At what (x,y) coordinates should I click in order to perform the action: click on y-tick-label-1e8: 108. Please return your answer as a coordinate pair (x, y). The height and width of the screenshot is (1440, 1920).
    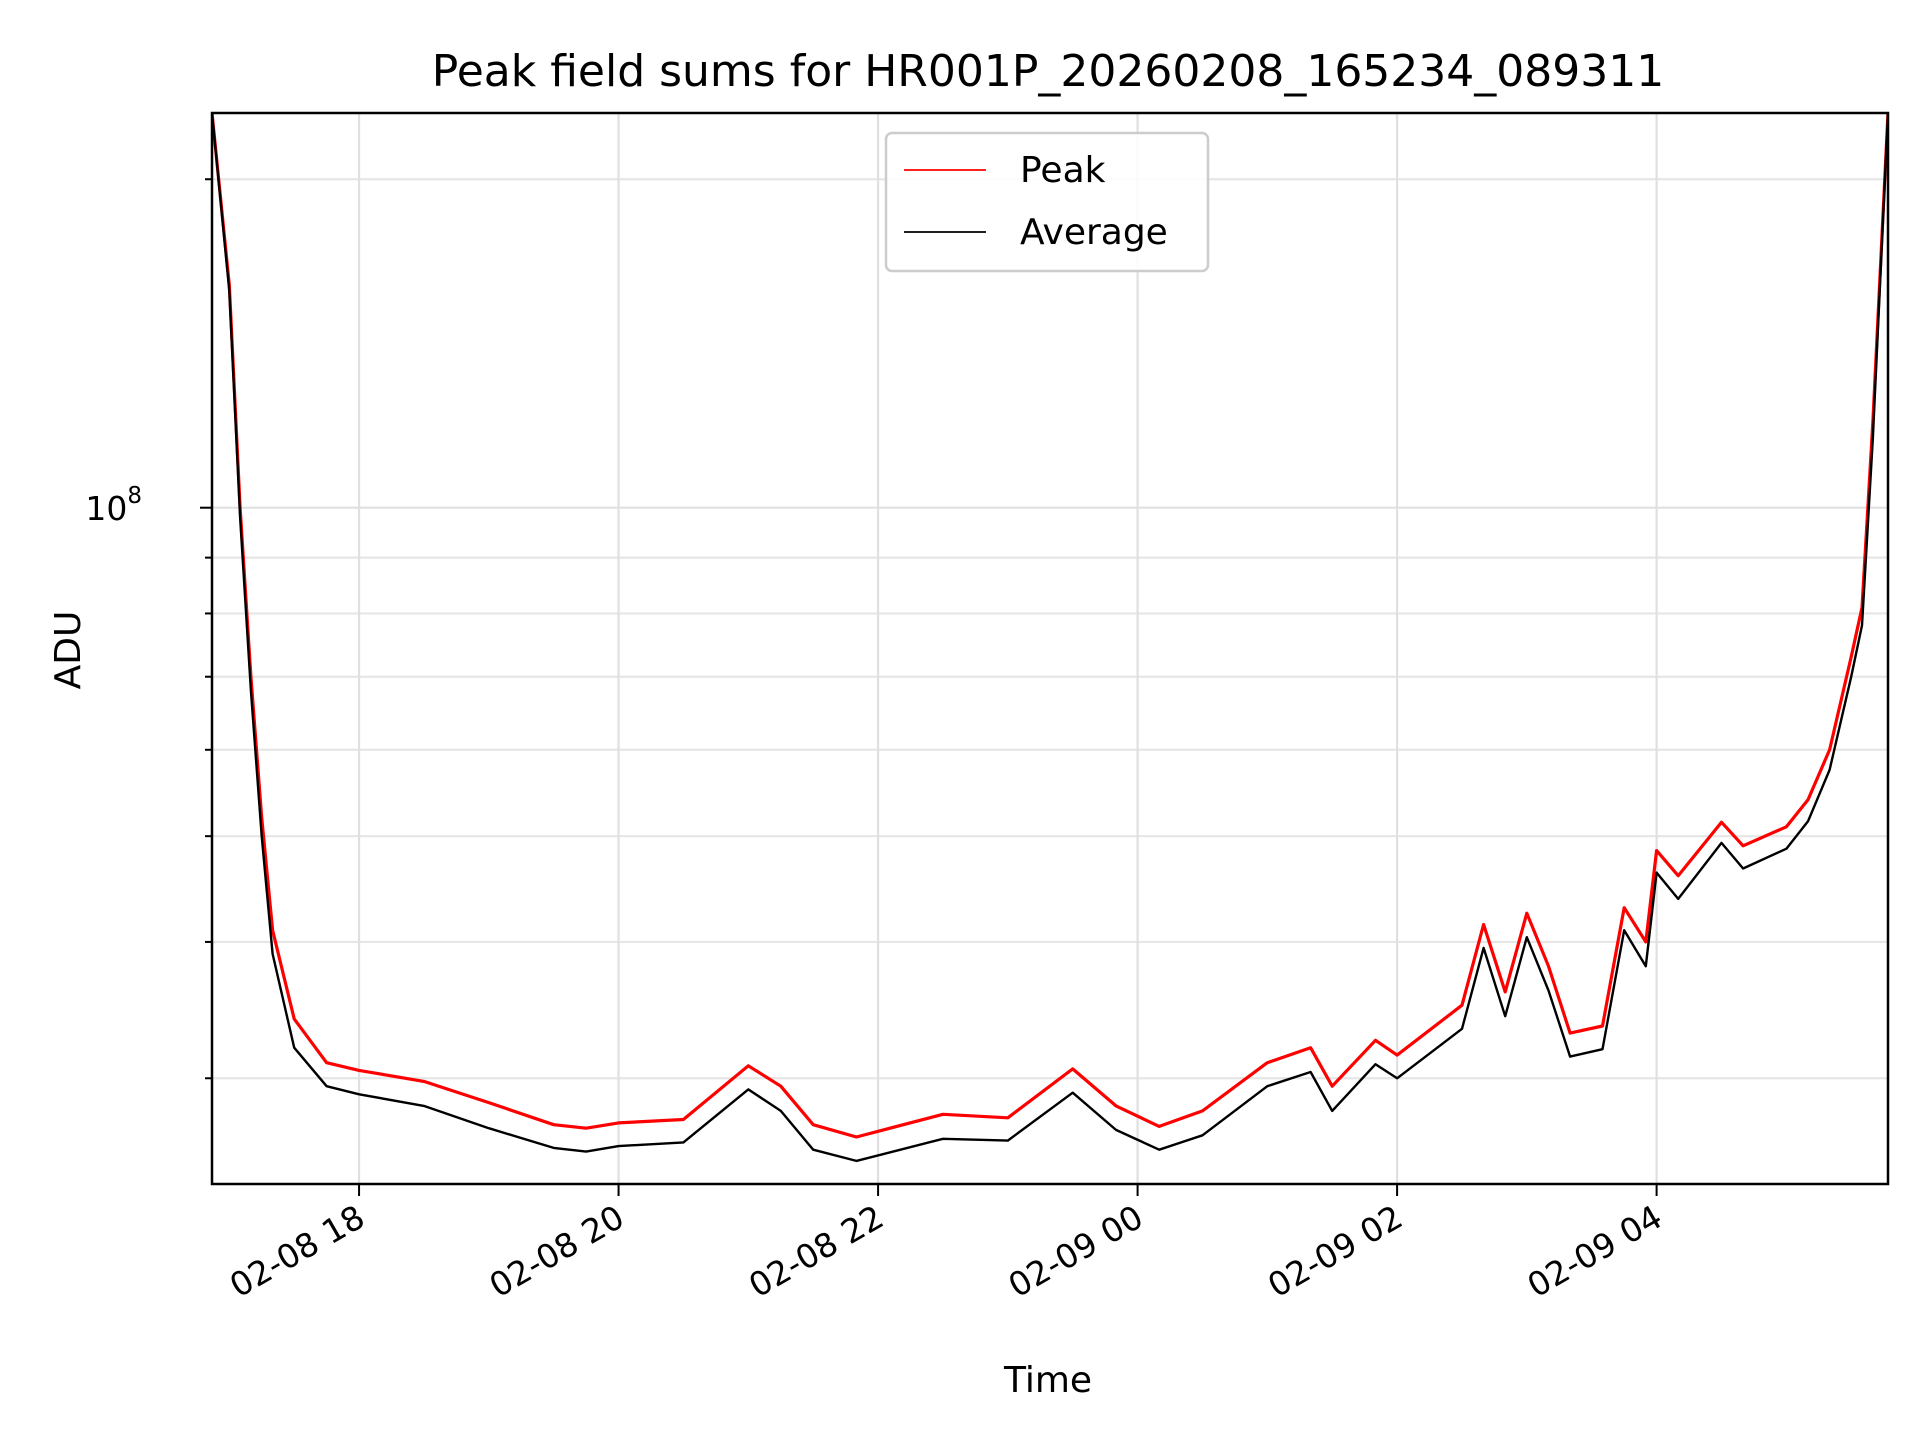
    Looking at the image, I should click on (113, 505).